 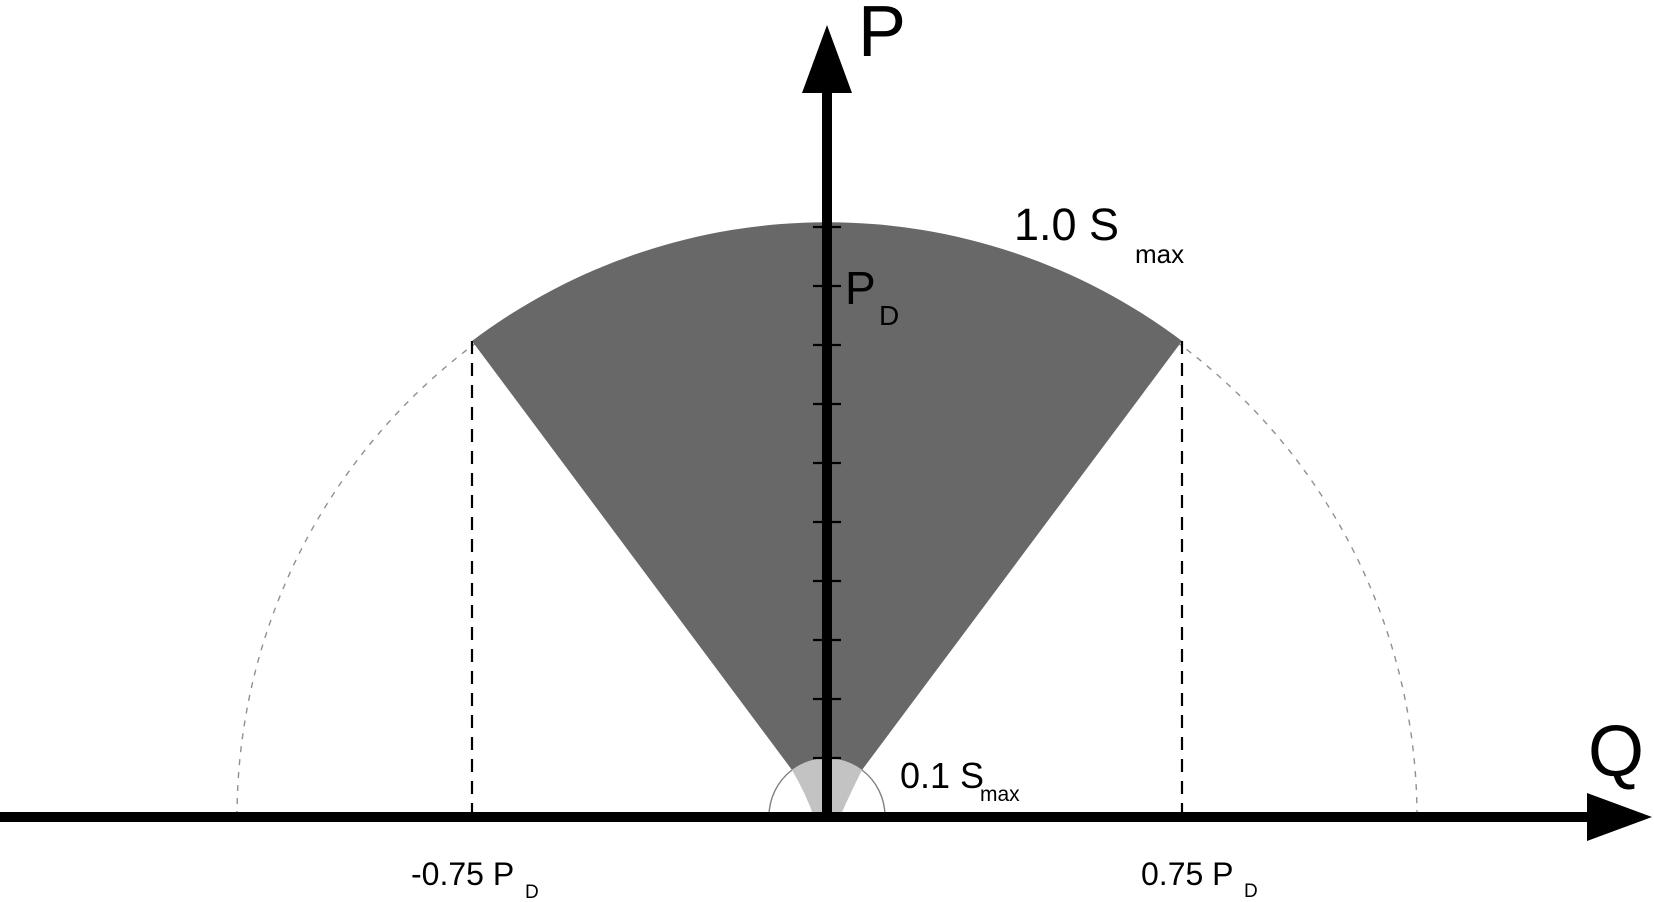 What do you see at coordinates (827, 492) in the screenshot?
I see `p-axis-ticks` at bounding box center [827, 492].